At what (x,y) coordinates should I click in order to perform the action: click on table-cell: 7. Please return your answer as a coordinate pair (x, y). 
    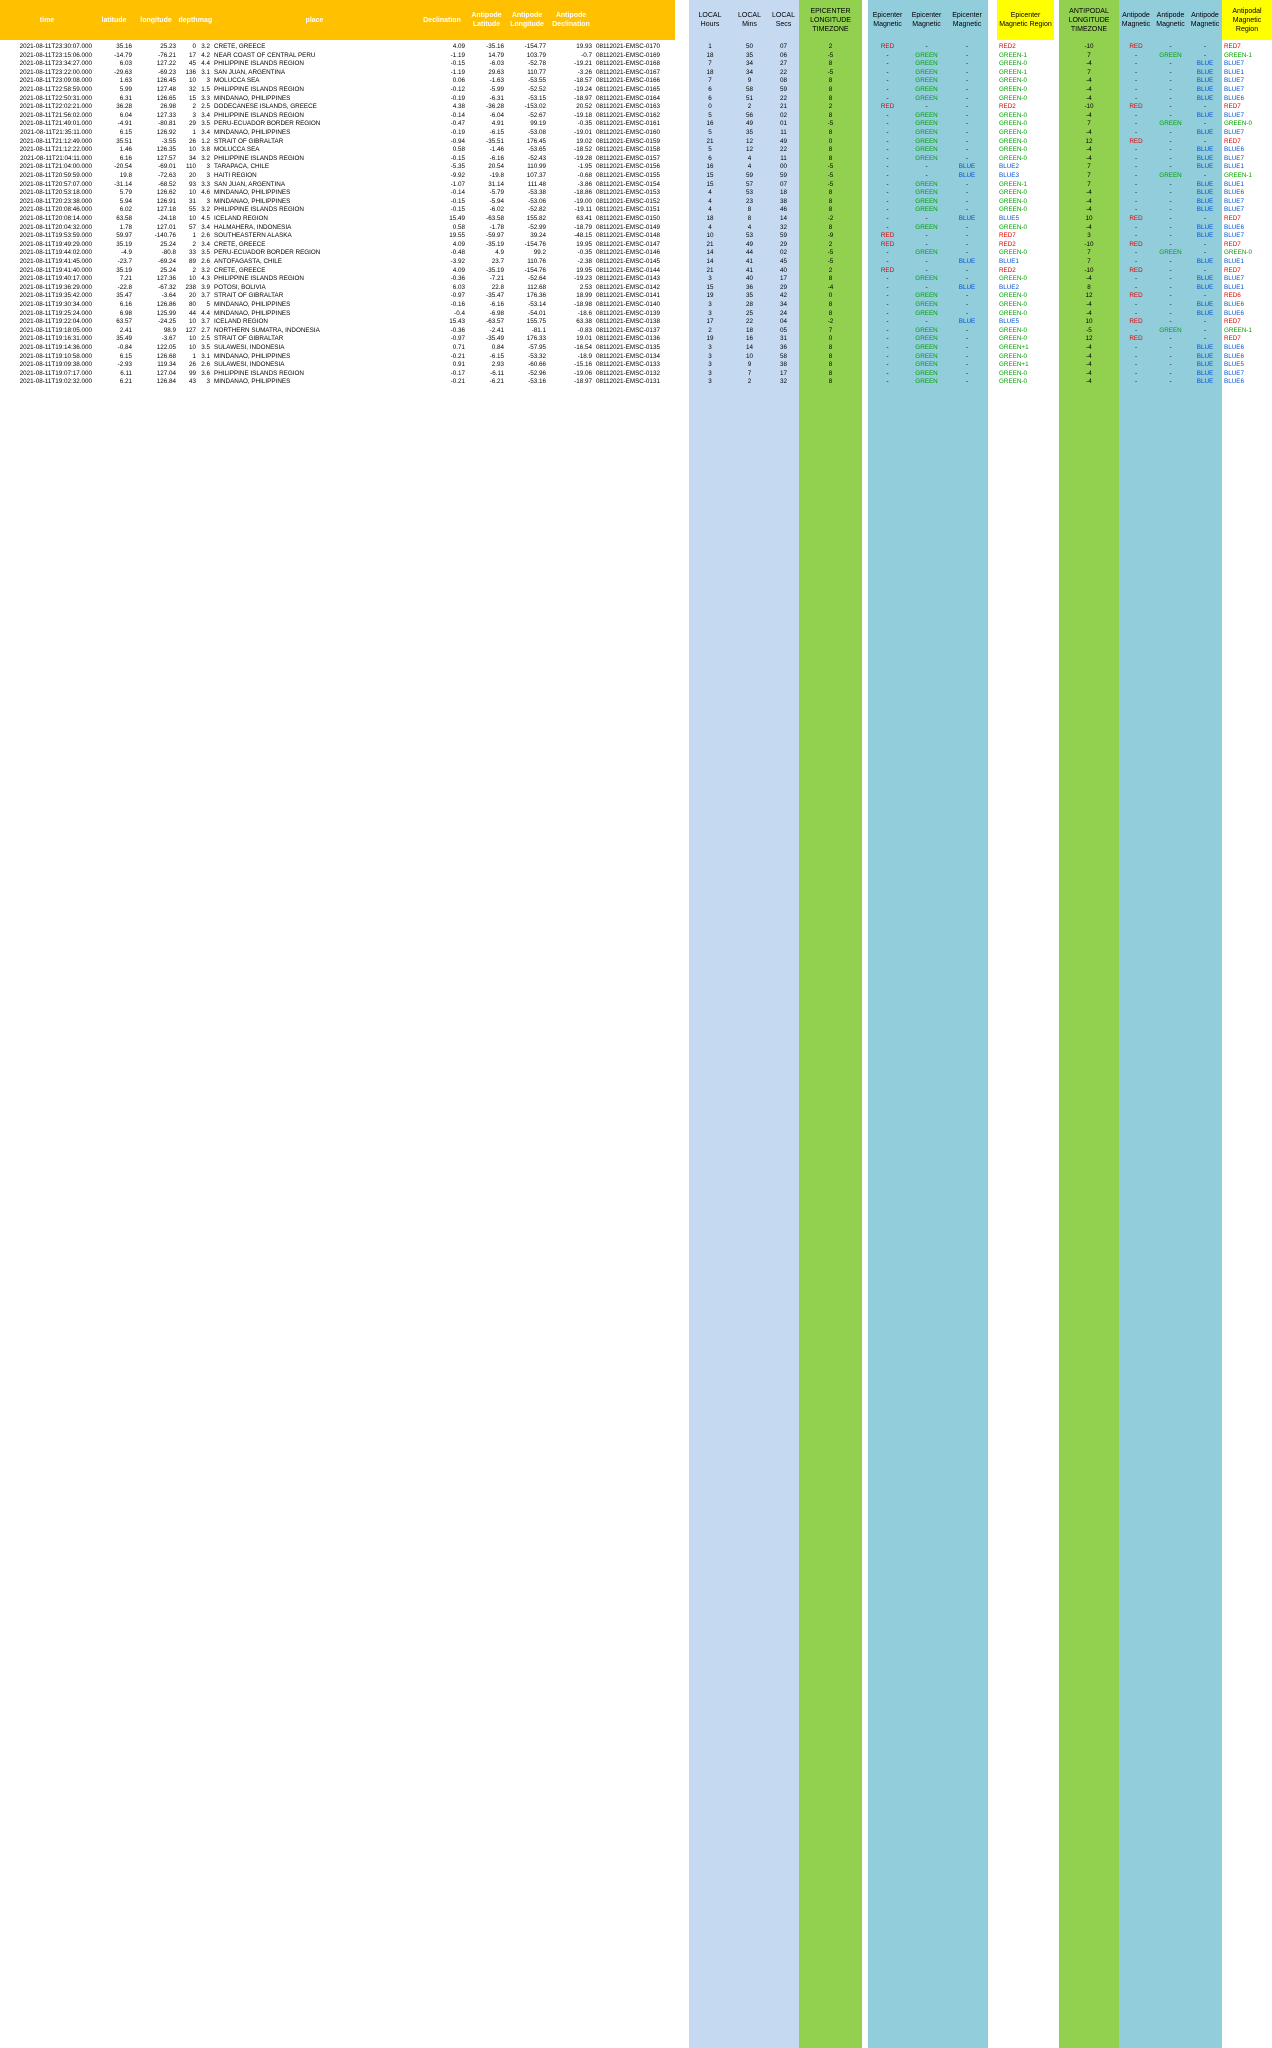
    Looking at the image, I should click on (1089, 175).